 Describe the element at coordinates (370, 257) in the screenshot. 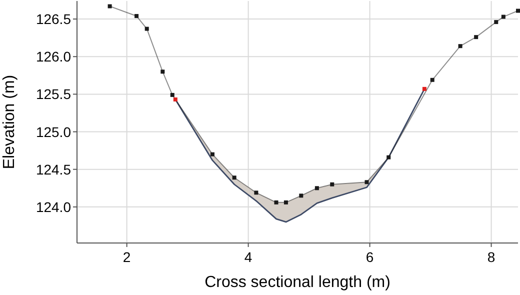

I see `x-tick-label: 6` at that location.